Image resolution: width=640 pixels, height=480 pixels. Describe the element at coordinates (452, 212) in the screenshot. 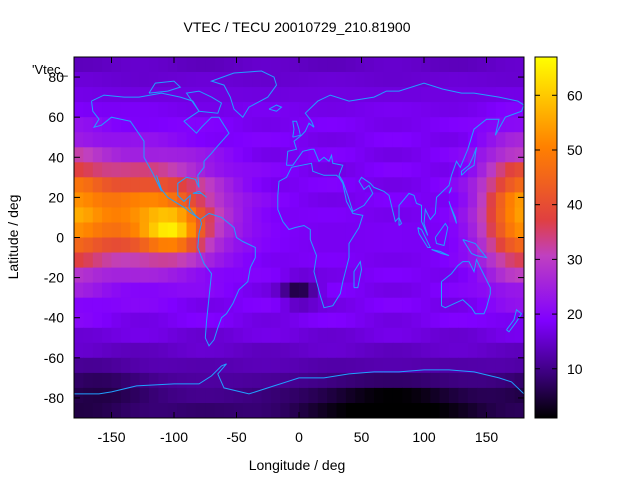

I see `coastline-philippines` at that location.